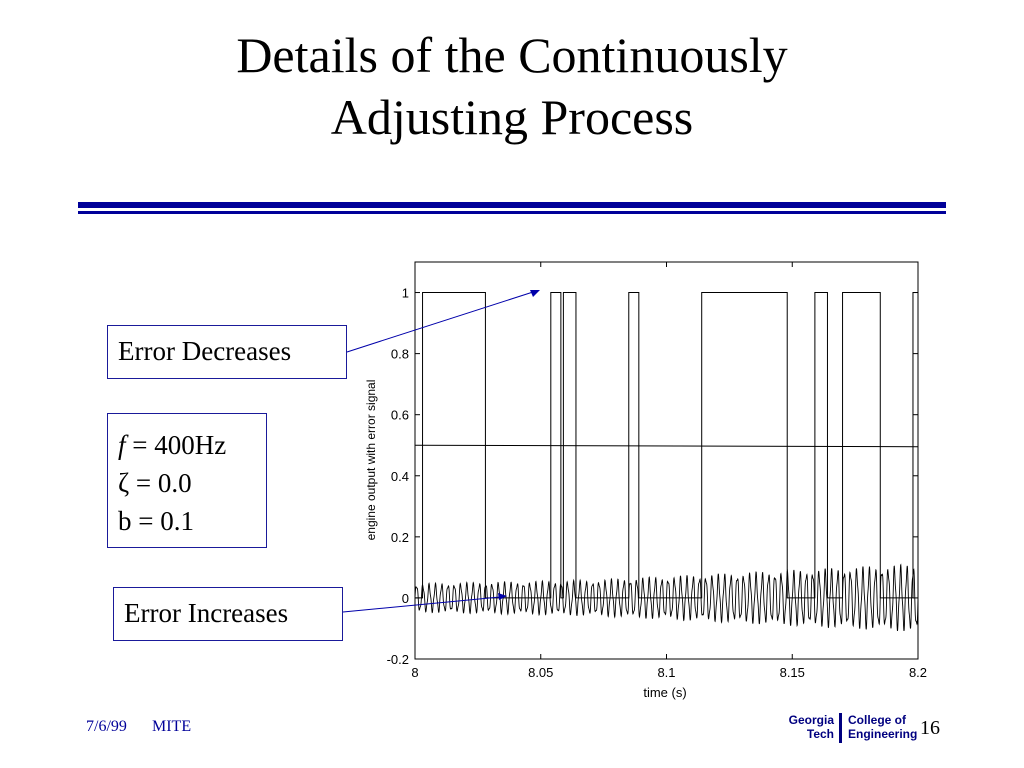  What do you see at coordinates (398, 659) in the screenshot?
I see `y-tick-label: -0.2` at bounding box center [398, 659].